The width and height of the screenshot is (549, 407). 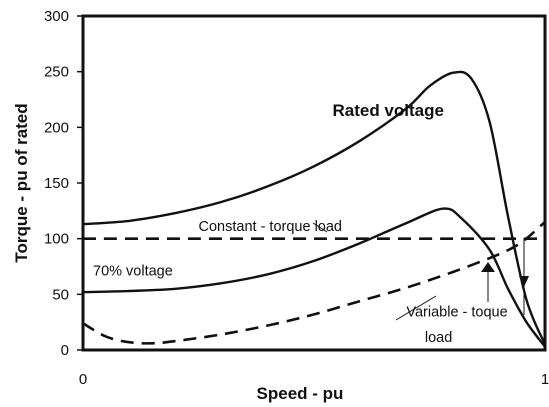 What do you see at coordinates (320, 227) in the screenshot?
I see `constant-load-leader` at bounding box center [320, 227].